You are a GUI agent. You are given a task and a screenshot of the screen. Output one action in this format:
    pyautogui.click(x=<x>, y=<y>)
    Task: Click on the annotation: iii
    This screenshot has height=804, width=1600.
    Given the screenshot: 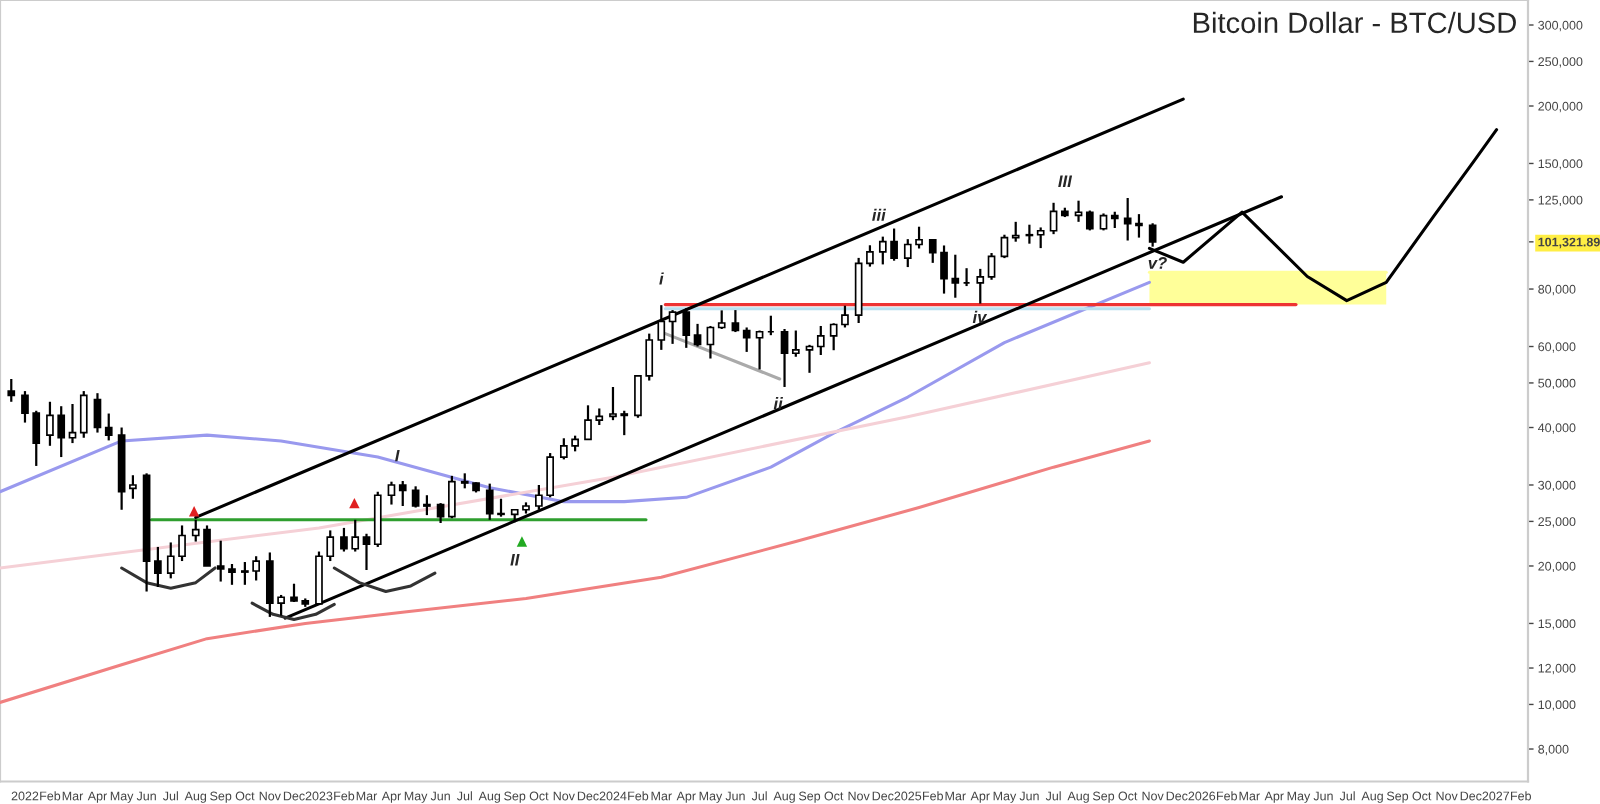 What is the action you would take?
    pyautogui.click(x=879, y=214)
    